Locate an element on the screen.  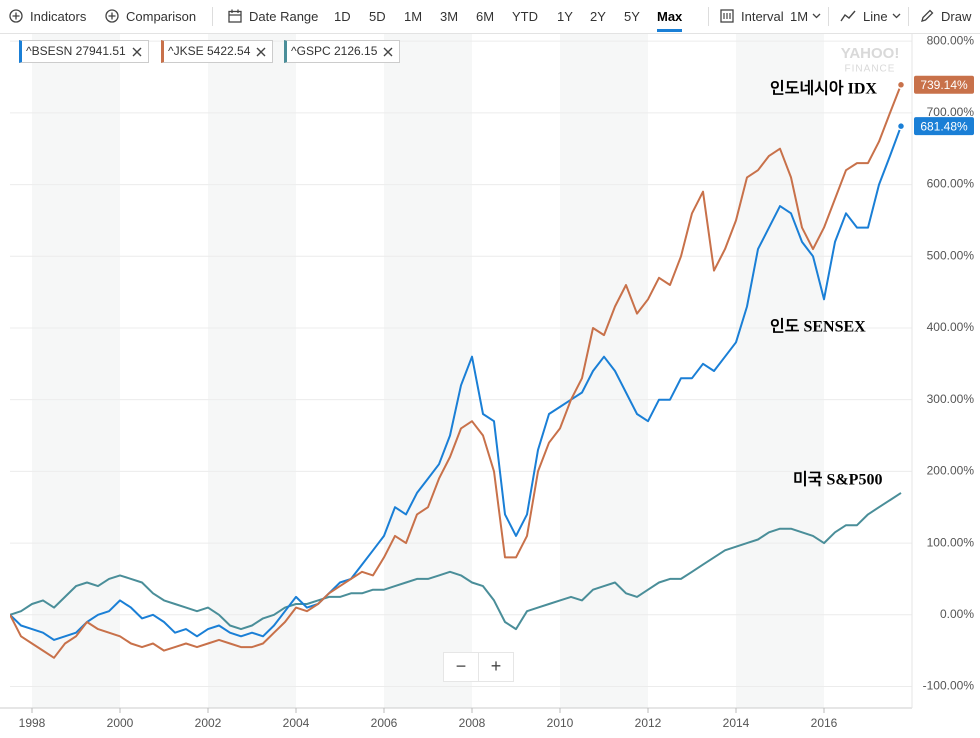
end-label: 681.48% is located at coordinates (944, 126).